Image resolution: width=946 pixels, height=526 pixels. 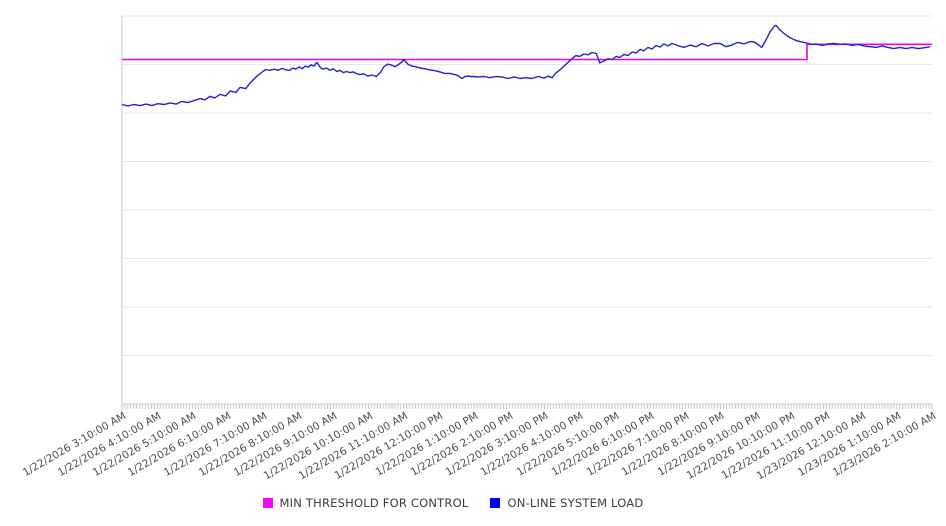 I want to click on legend-label: ON-LINE SYSTEM LOAD, so click(x=575, y=503).